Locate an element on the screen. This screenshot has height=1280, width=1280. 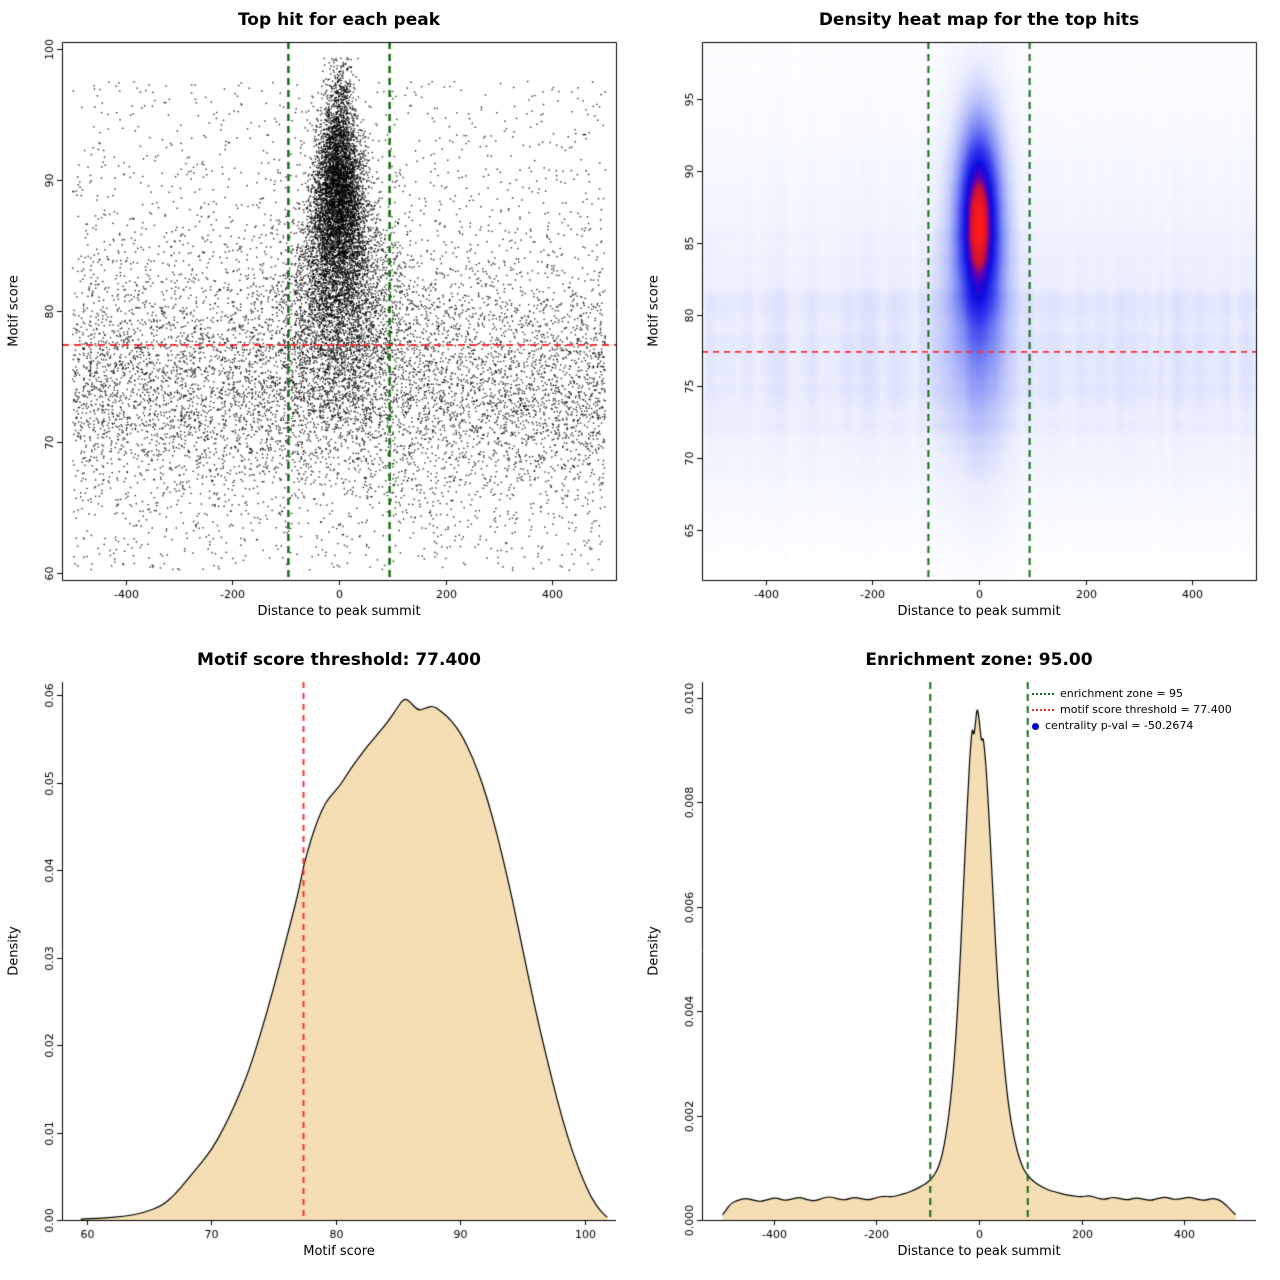
legend-item-motif-score-threshold: motif score threshold = 77.400 is located at coordinates (1132, 710).